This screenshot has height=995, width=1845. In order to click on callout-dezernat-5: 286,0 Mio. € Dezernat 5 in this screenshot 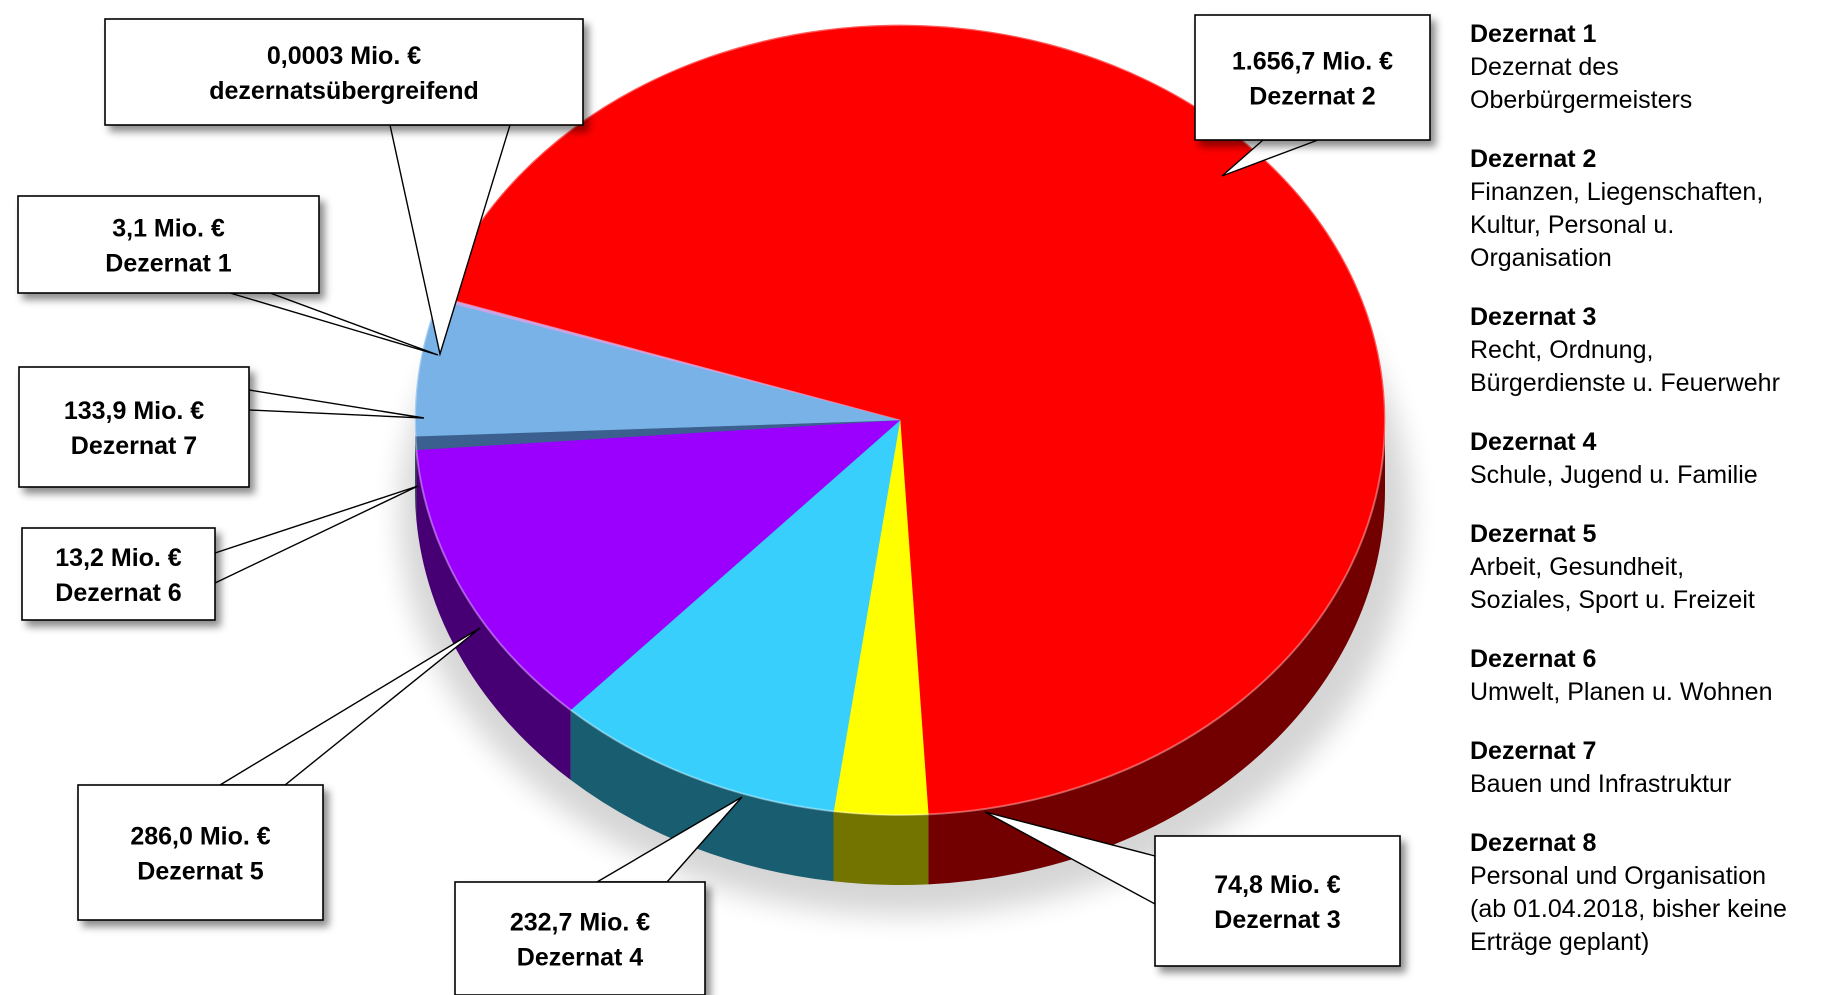, I will do `click(200, 852)`.